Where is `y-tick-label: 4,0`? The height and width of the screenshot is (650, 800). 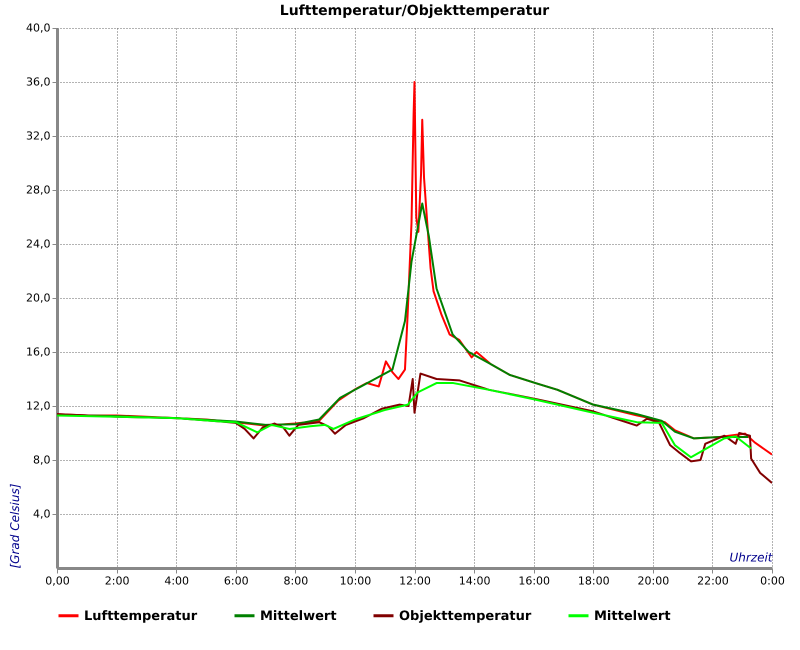 y-tick-label: 4,0 is located at coordinates (41, 514).